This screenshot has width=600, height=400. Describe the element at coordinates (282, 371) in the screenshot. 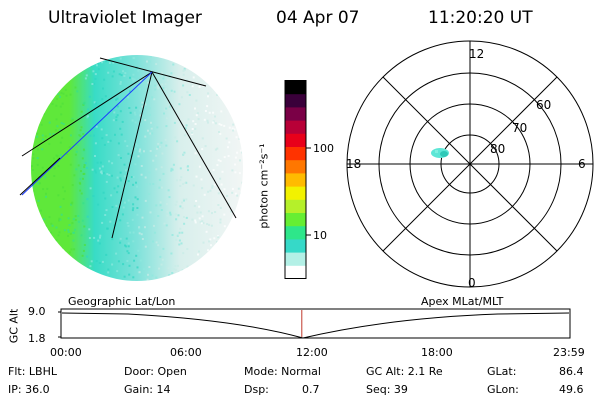

I see `info-mode: Mode: Normal` at that location.